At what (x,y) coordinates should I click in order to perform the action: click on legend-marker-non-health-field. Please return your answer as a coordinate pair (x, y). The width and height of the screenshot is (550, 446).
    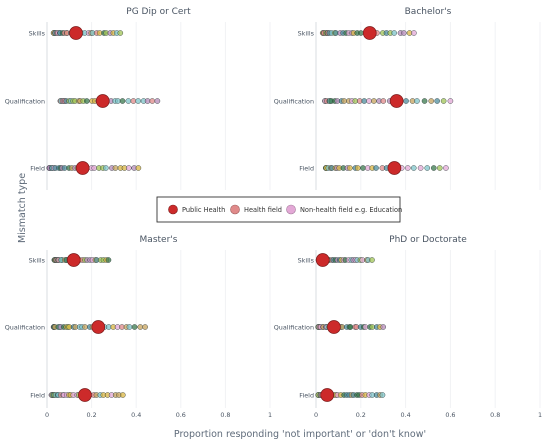
    Looking at the image, I should click on (291, 209).